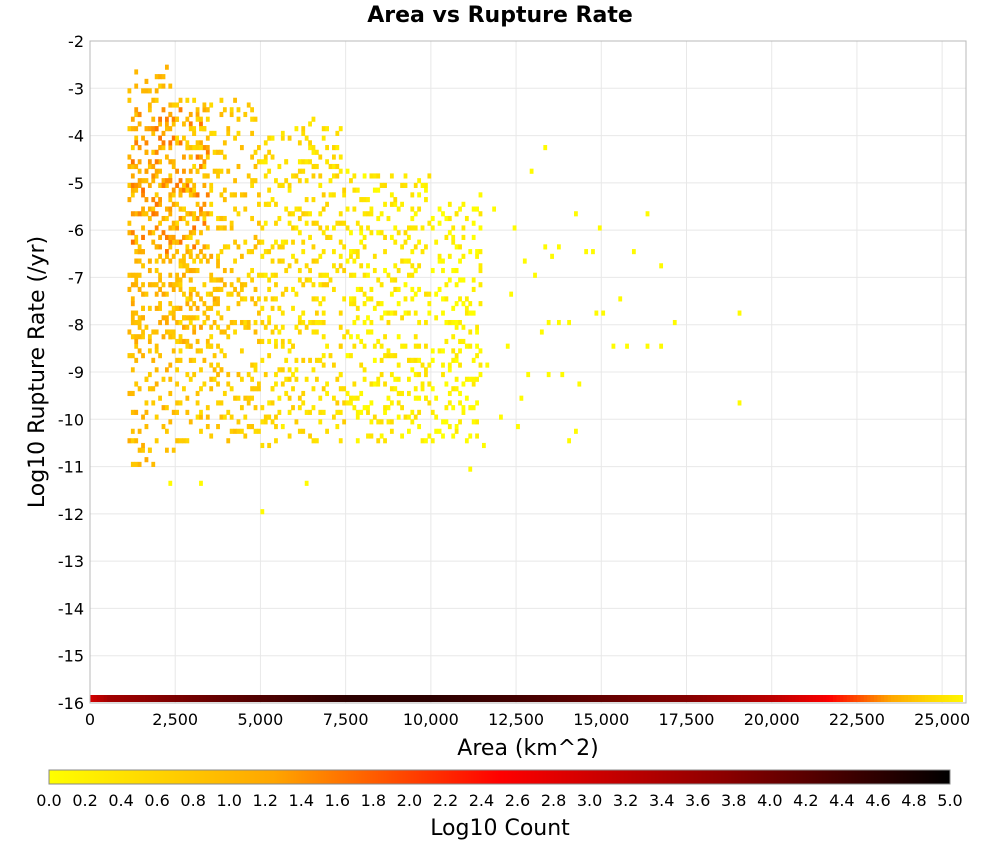  I want to click on x-tick-label: 22,500, so click(857, 719).